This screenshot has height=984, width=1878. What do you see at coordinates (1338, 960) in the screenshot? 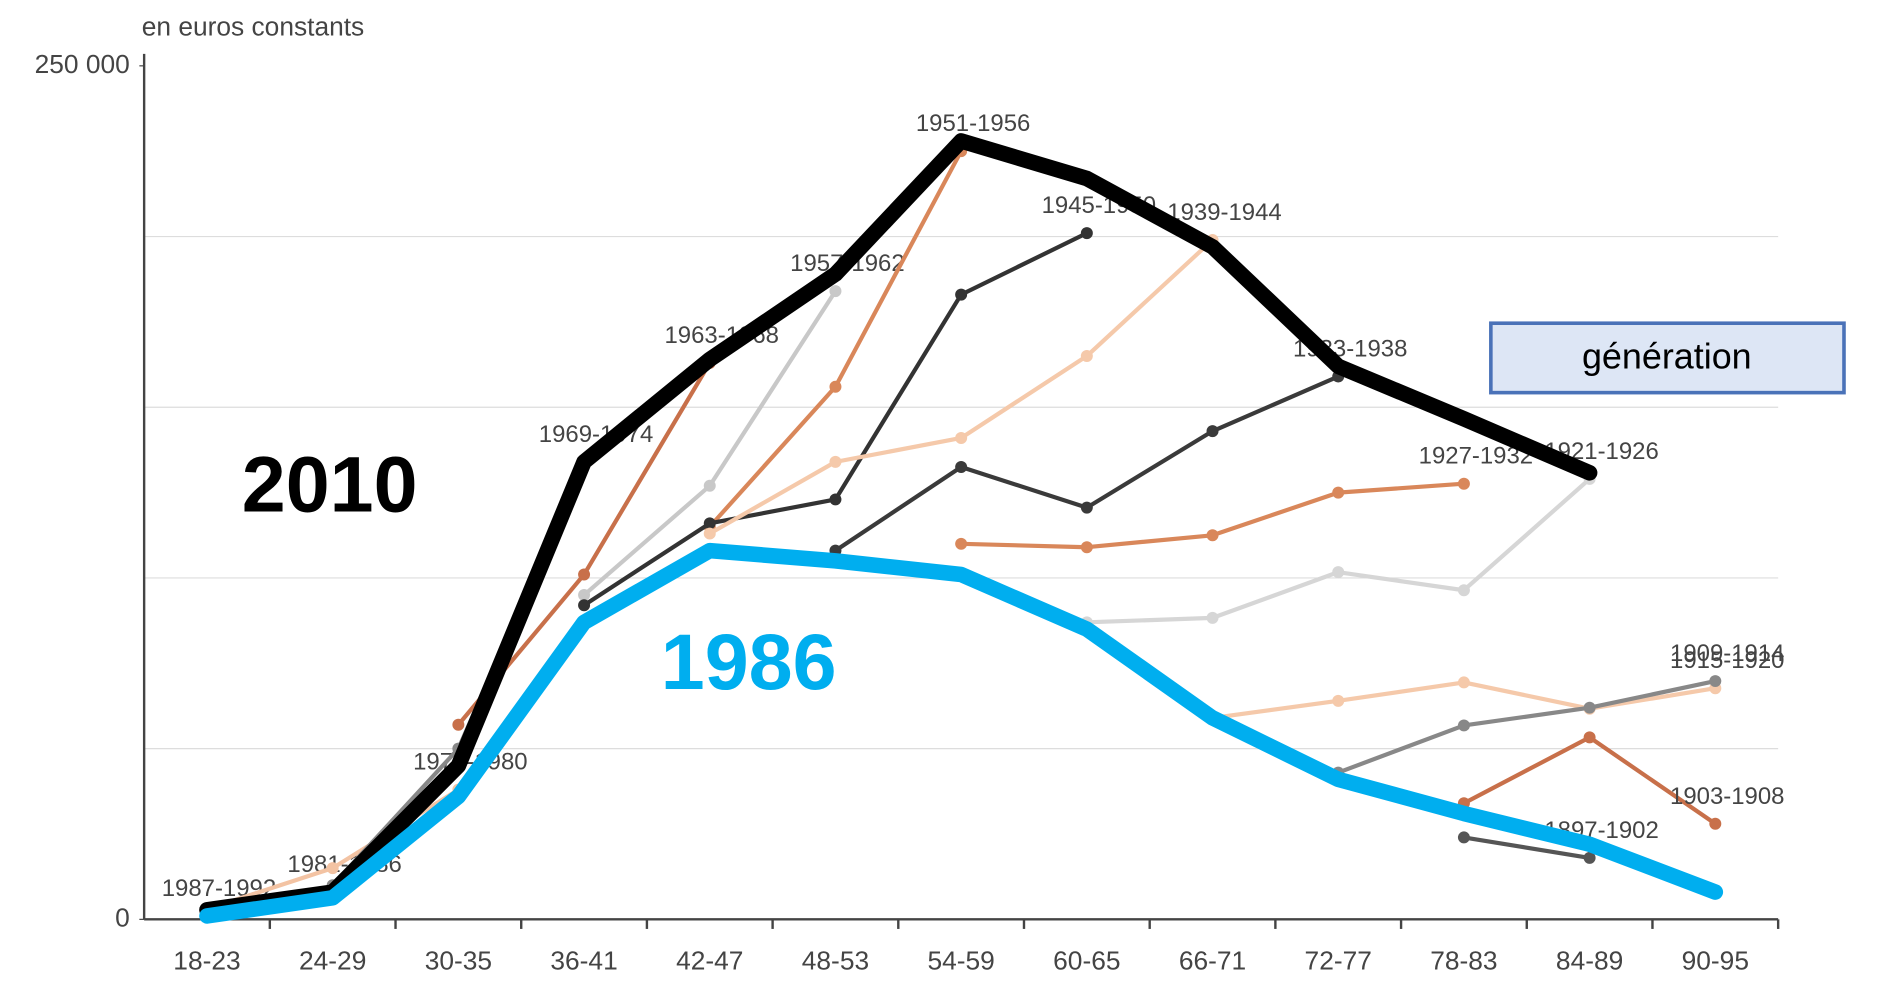
I see `x-tick-label: 72-77` at bounding box center [1338, 960].